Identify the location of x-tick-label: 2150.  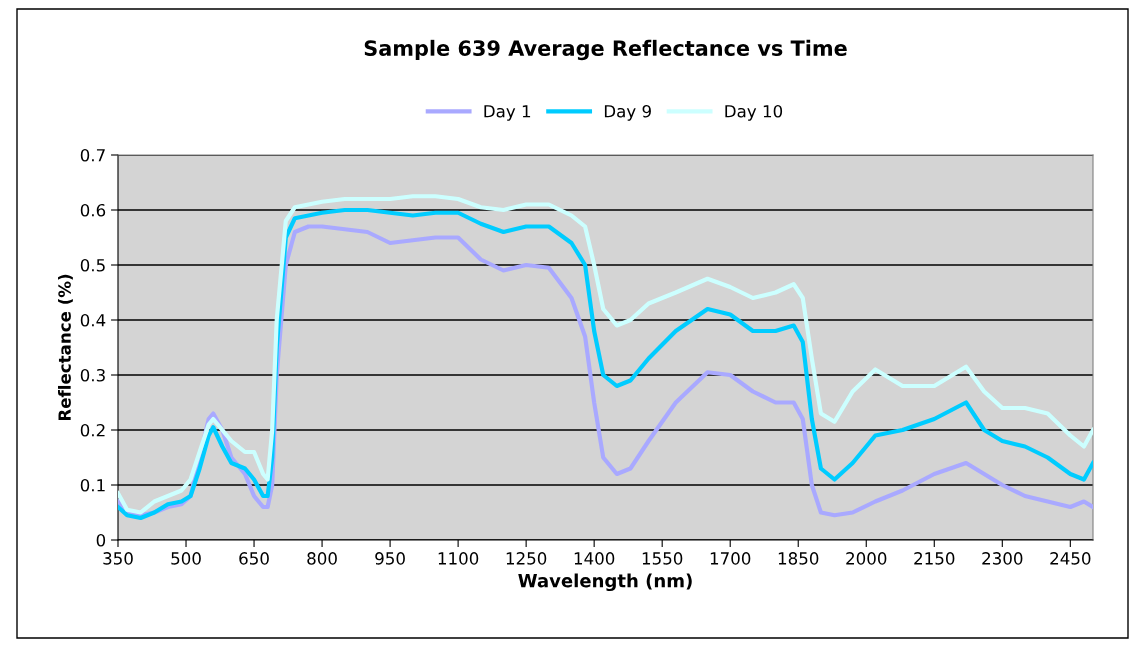
(934, 558).